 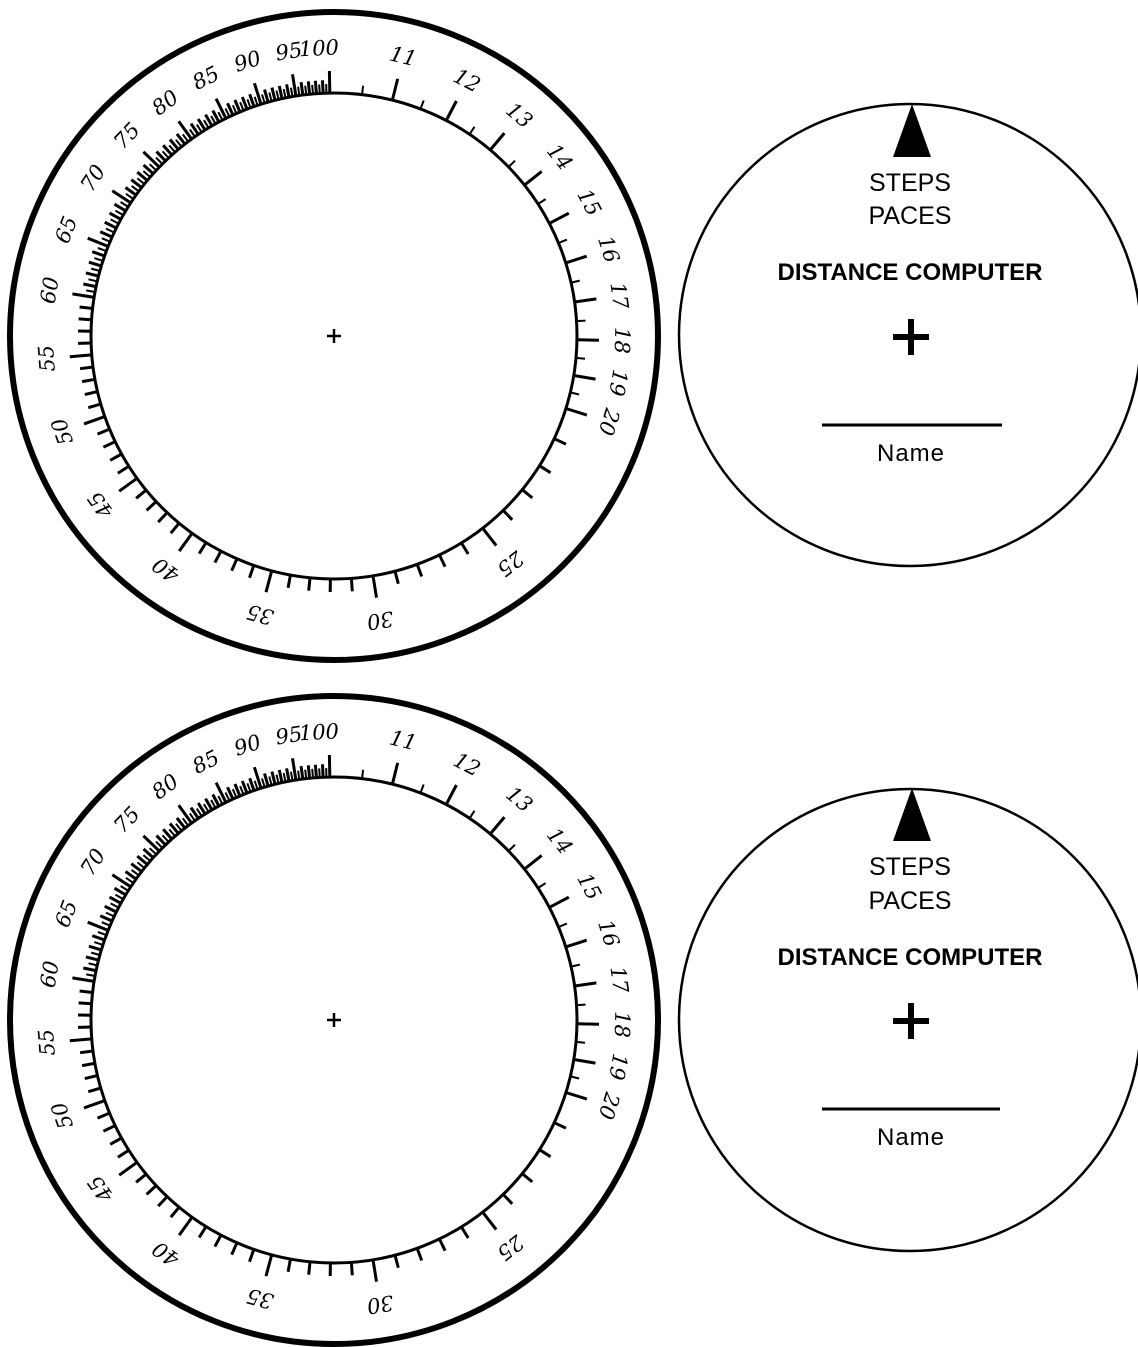 I want to click on name-label: Name, so click(x=911, y=1137).